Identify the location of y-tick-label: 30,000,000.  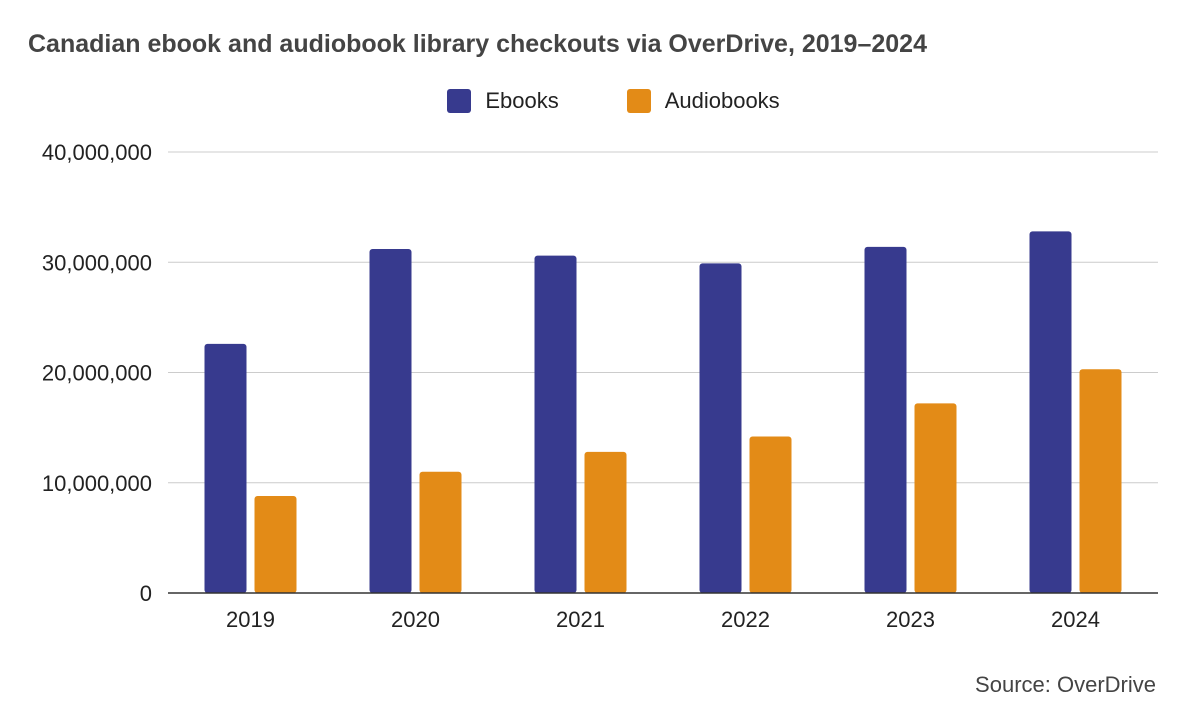
(97, 262).